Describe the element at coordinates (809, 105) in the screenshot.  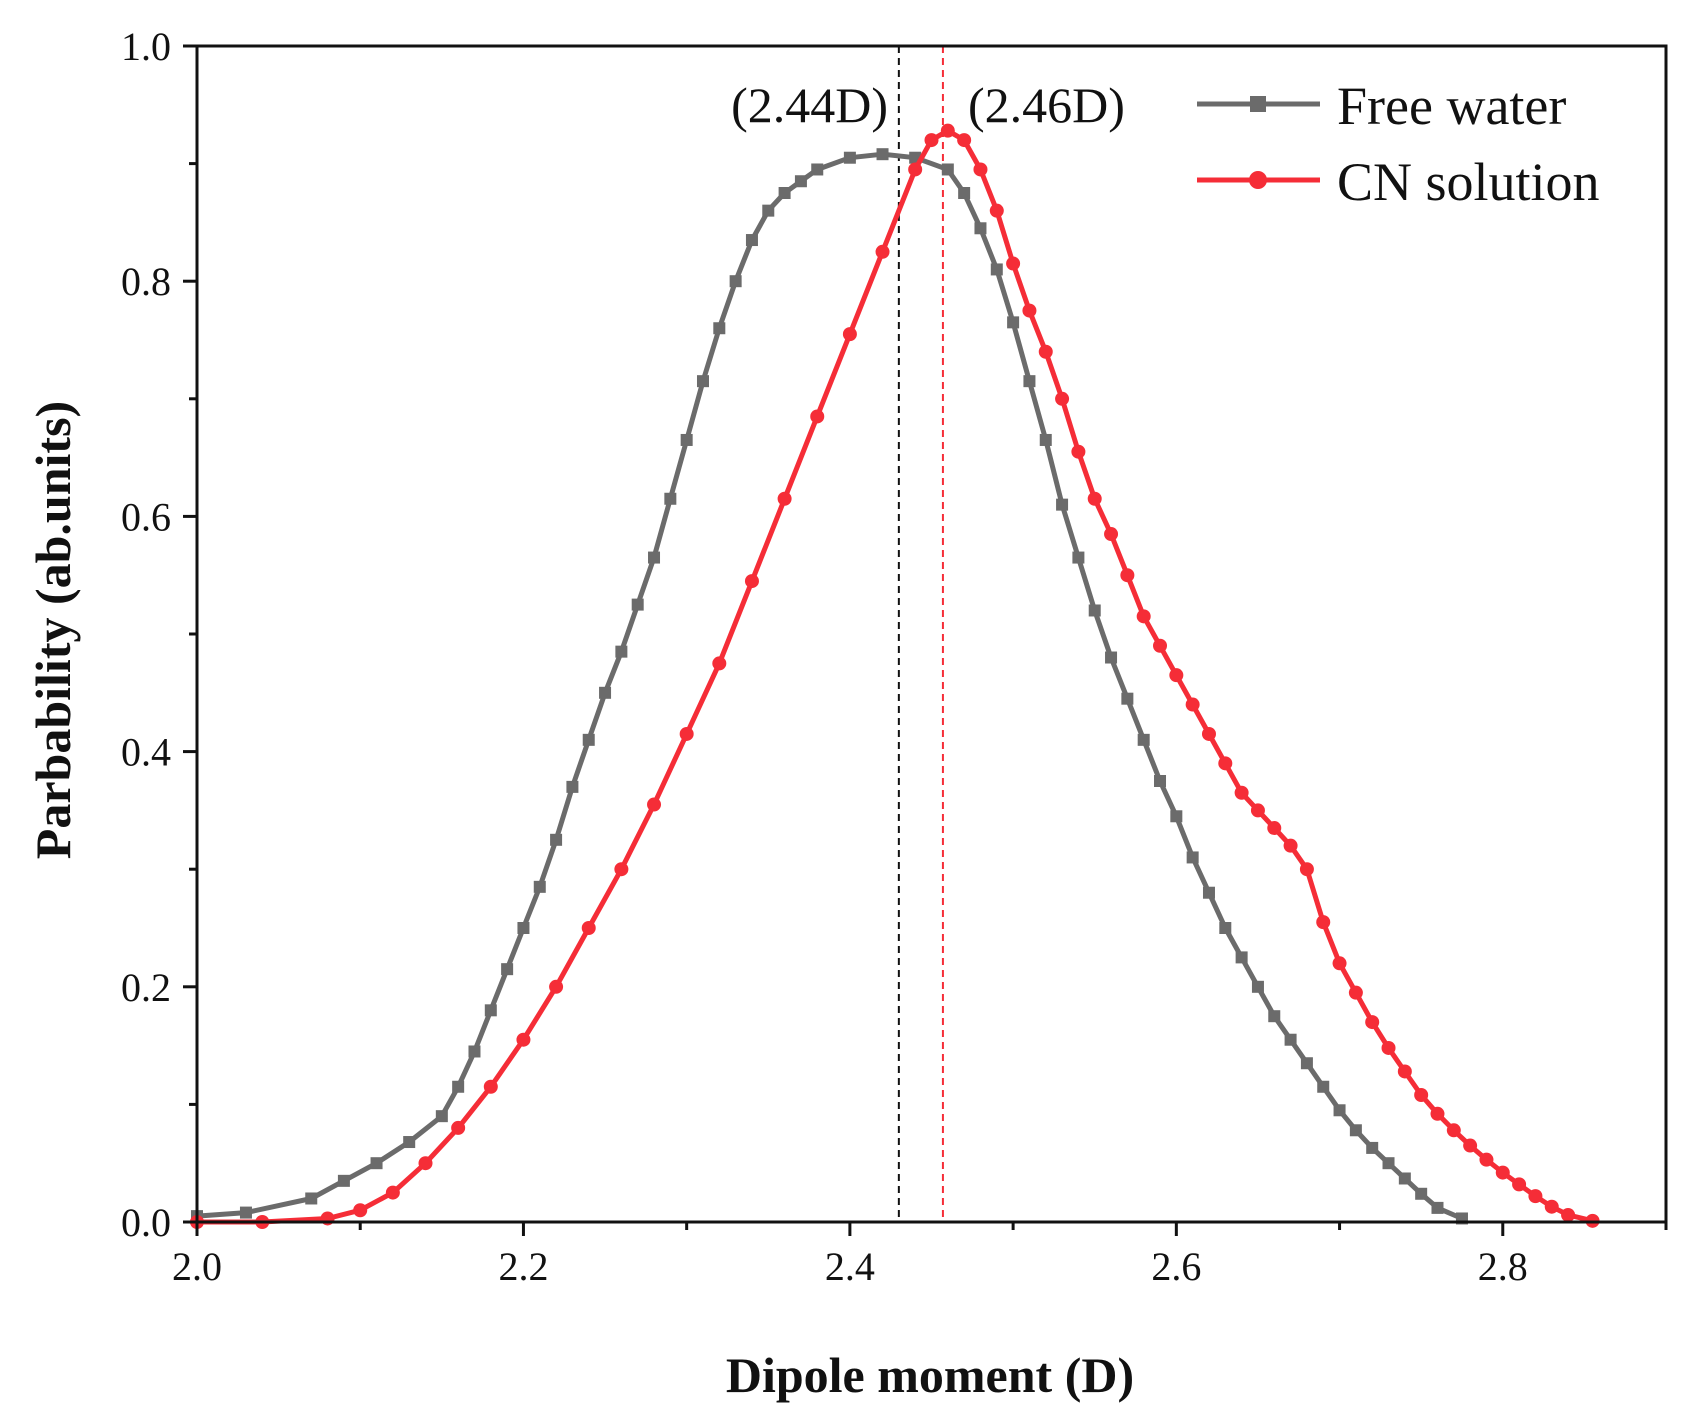
I see `annotation-free-water-peak: (2.44D)` at that location.